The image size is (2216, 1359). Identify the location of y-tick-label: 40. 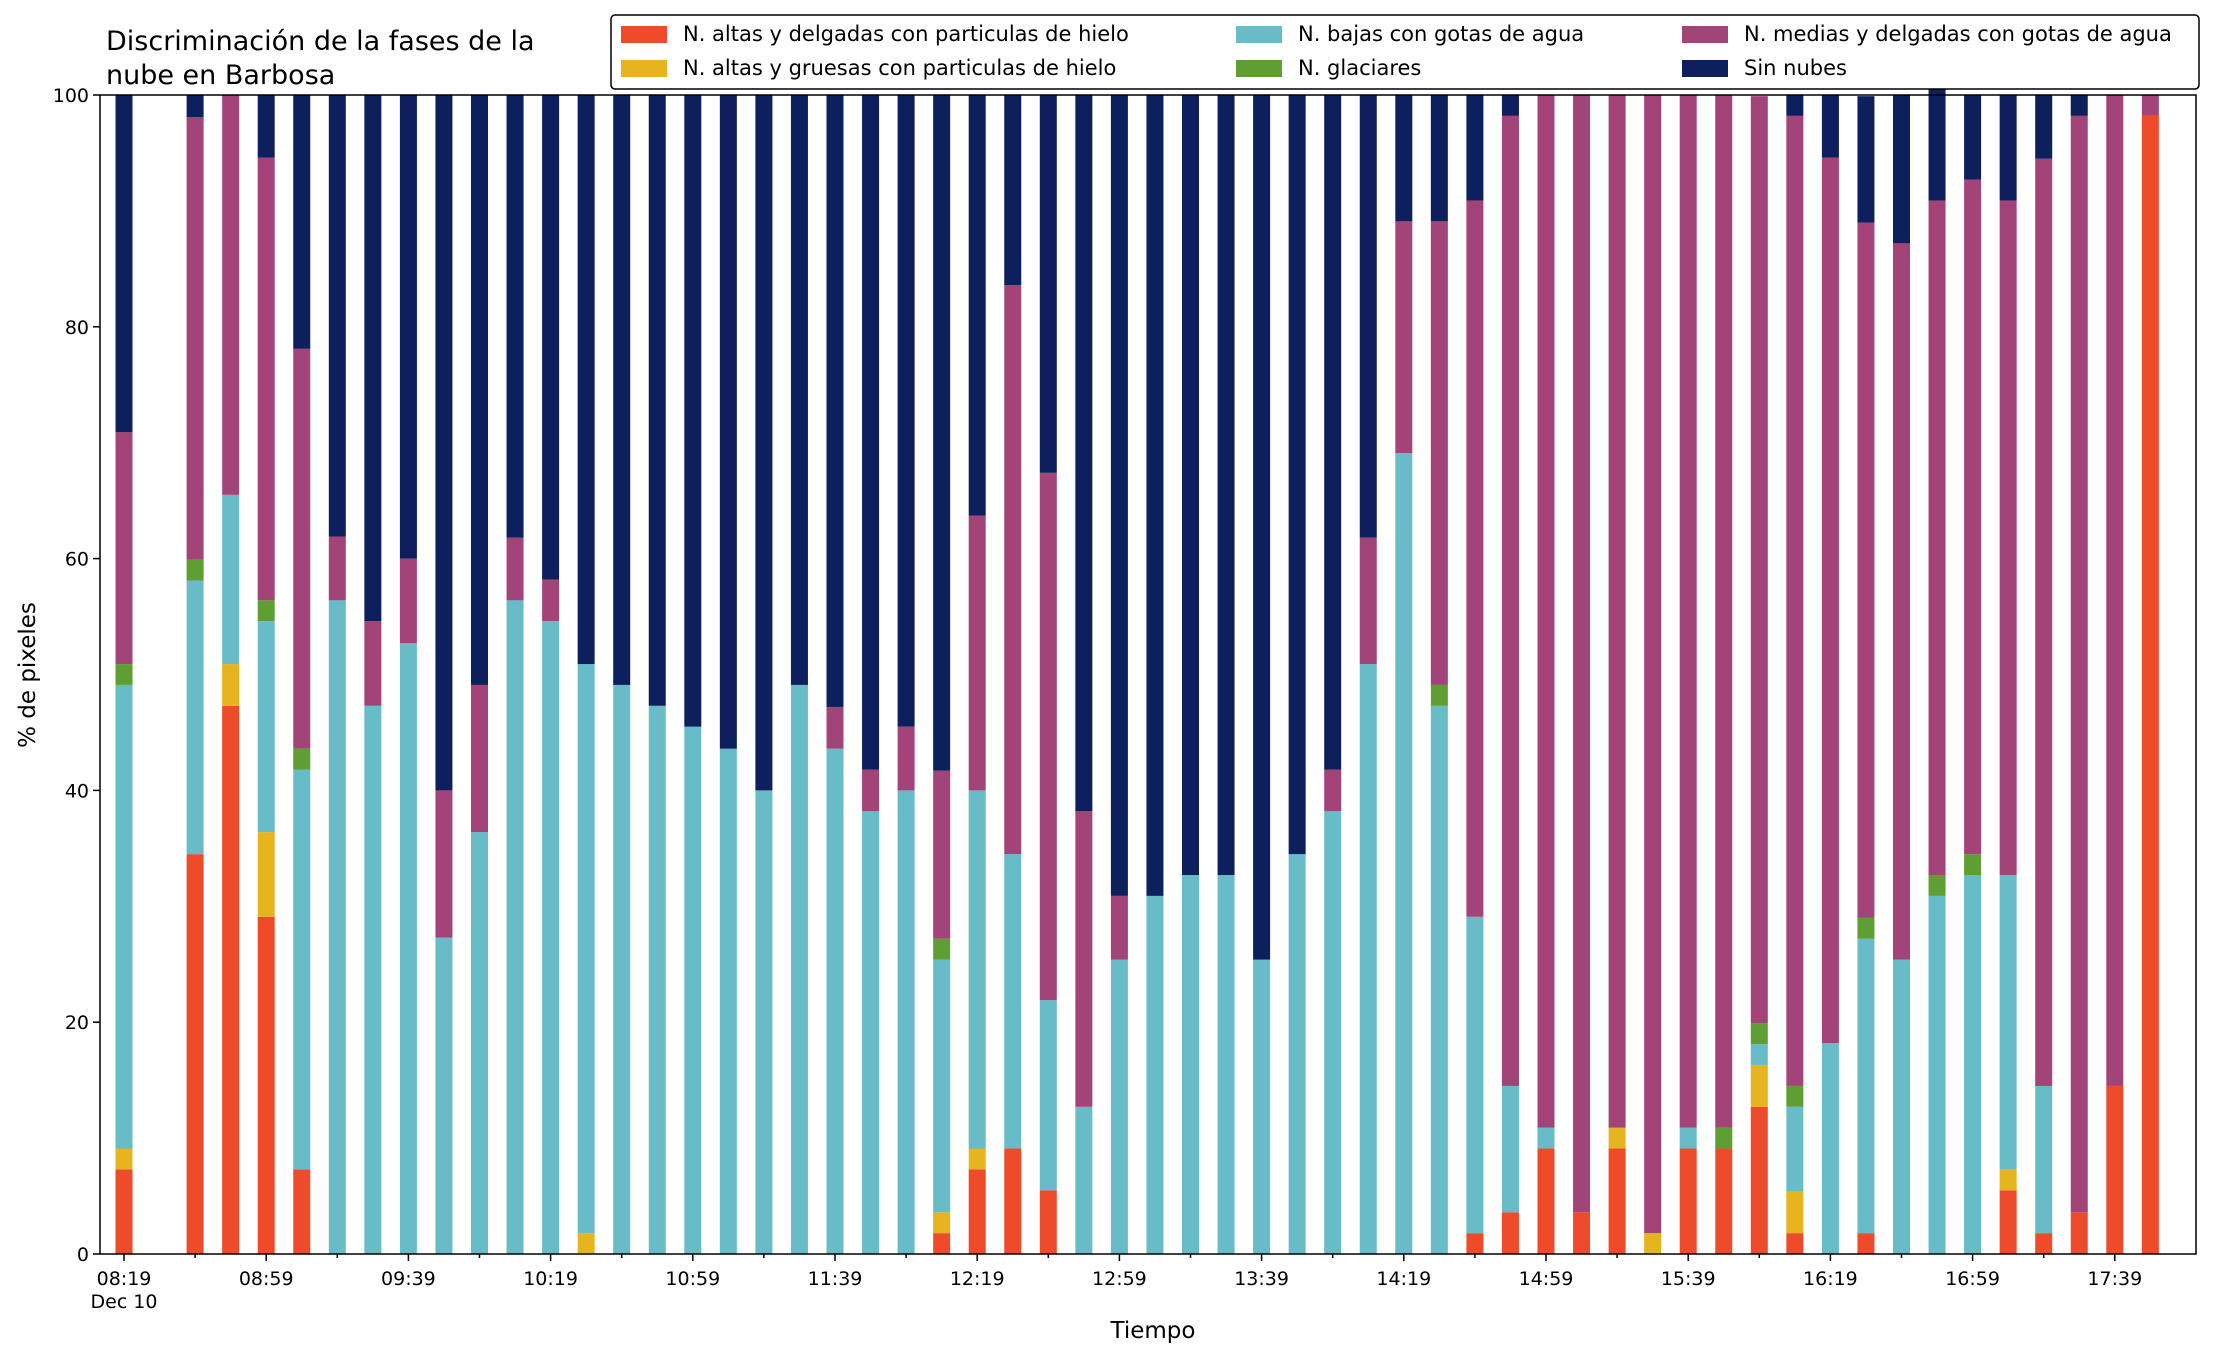
(77, 791).